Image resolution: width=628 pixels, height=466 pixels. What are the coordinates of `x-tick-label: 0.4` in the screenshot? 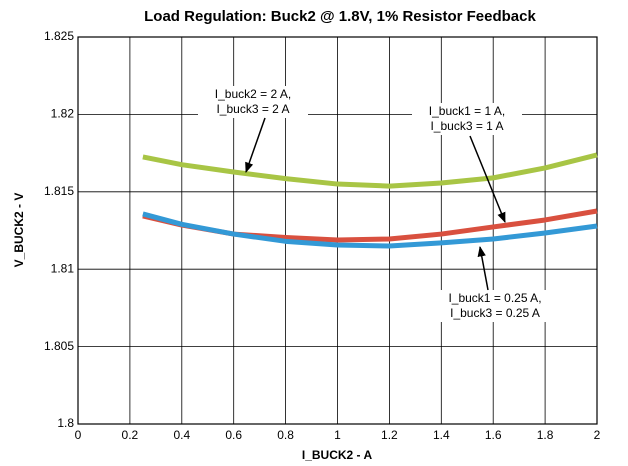 It's located at (181, 435).